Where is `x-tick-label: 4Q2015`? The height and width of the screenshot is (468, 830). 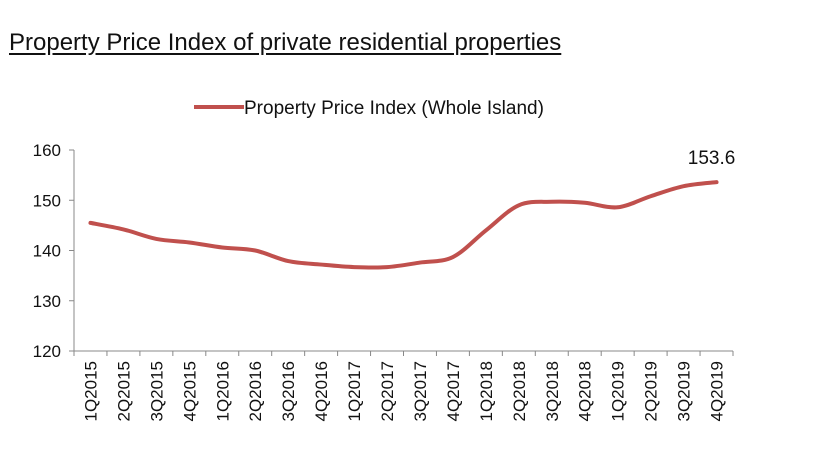
x-tick-label: 4Q2015 is located at coordinates (189, 391).